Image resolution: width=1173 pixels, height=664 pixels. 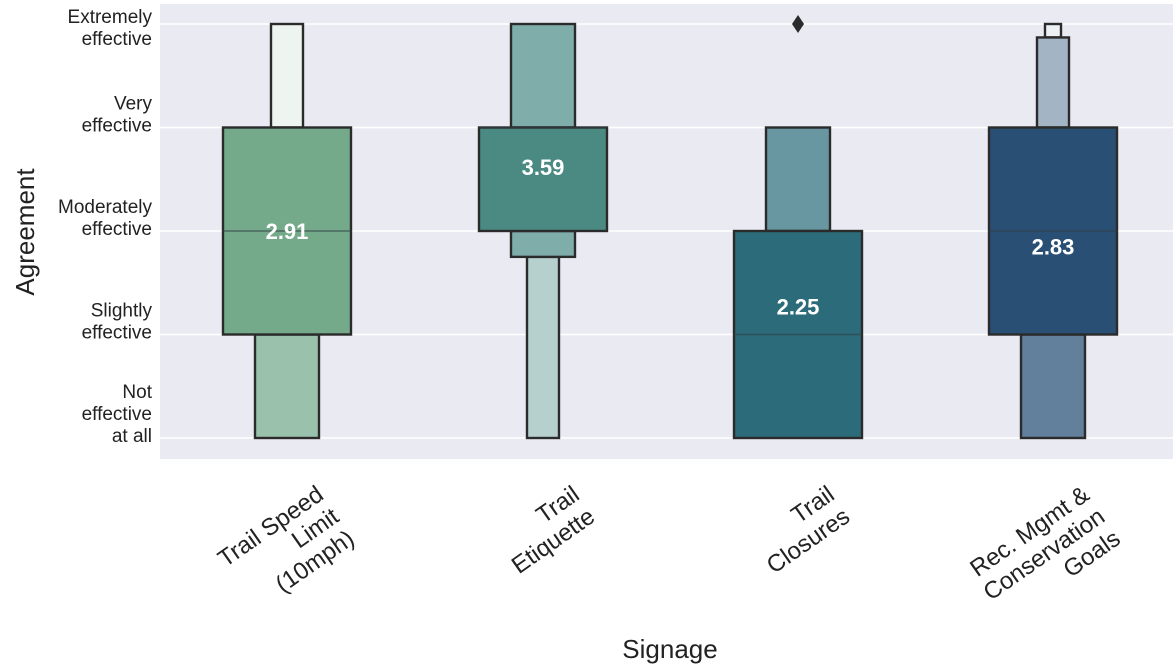 What do you see at coordinates (669, 649) in the screenshot?
I see `x-axis-label: Signage` at bounding box center [669, 649].